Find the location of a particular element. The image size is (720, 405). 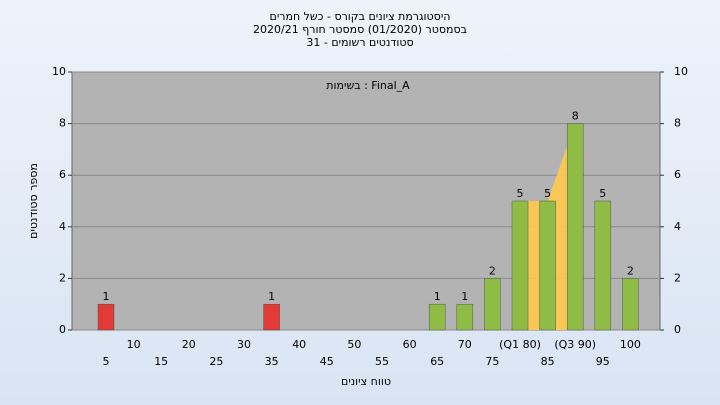

x-tick-label: 60 is located at coordinates (410, 344).